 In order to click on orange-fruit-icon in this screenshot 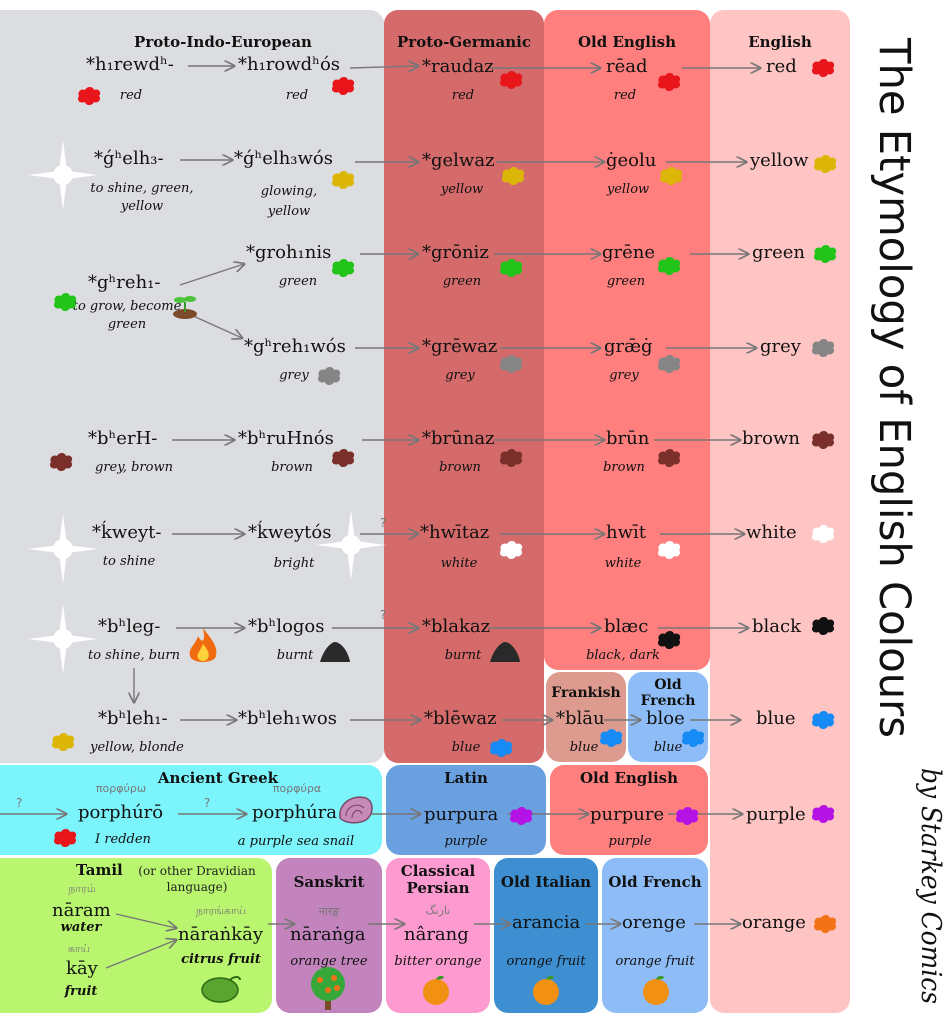, I will do `click(656, 990)`.